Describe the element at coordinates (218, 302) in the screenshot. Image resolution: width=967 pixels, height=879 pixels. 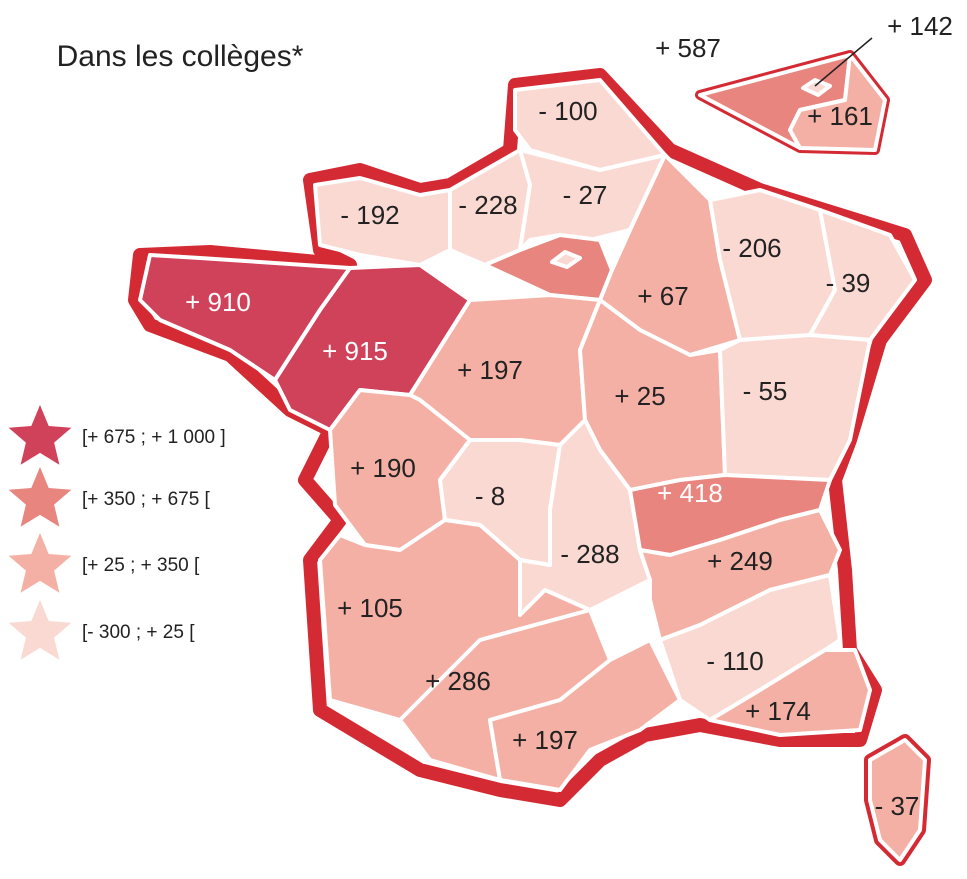
I see `region-label: + 910` at that location.